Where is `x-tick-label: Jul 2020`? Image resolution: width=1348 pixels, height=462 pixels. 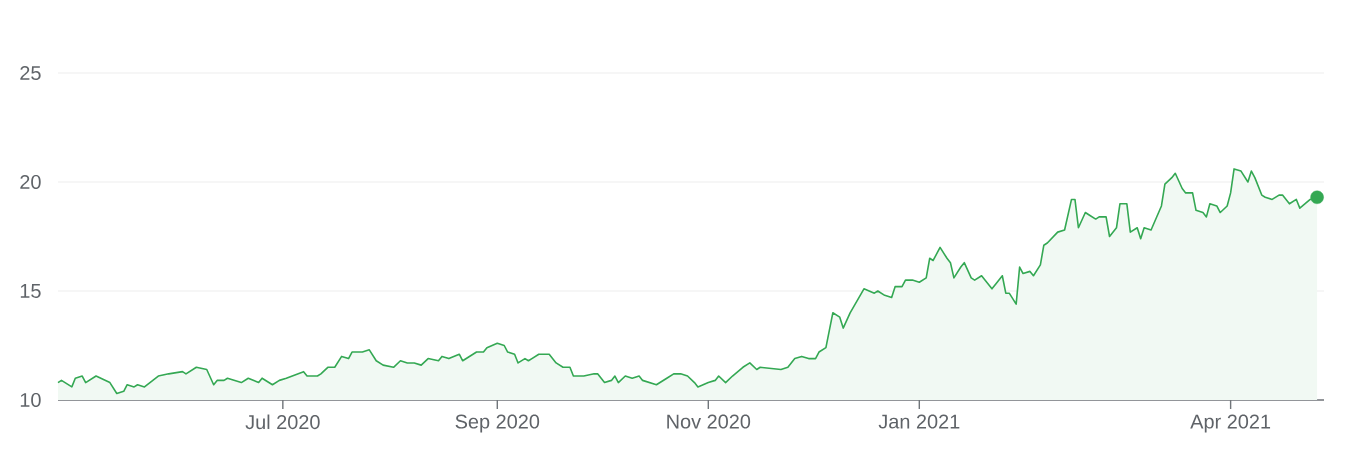
x-tick-label: Jul 2020 is located at coordinates (282, 422).